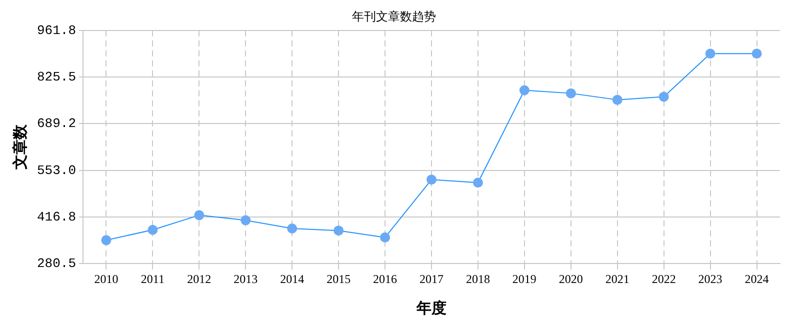  What do you see at coordinates (710, 279) in the screenshot?
I see `x-tick-label: 2023` at bounding box center [710, 279].